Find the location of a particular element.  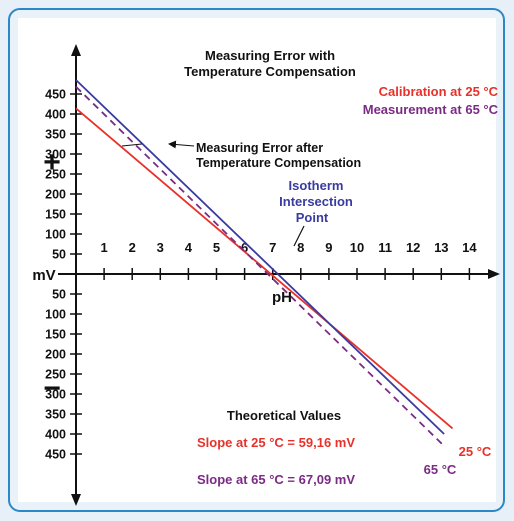

isotherm-pointer is located at coordinates (299, 236).